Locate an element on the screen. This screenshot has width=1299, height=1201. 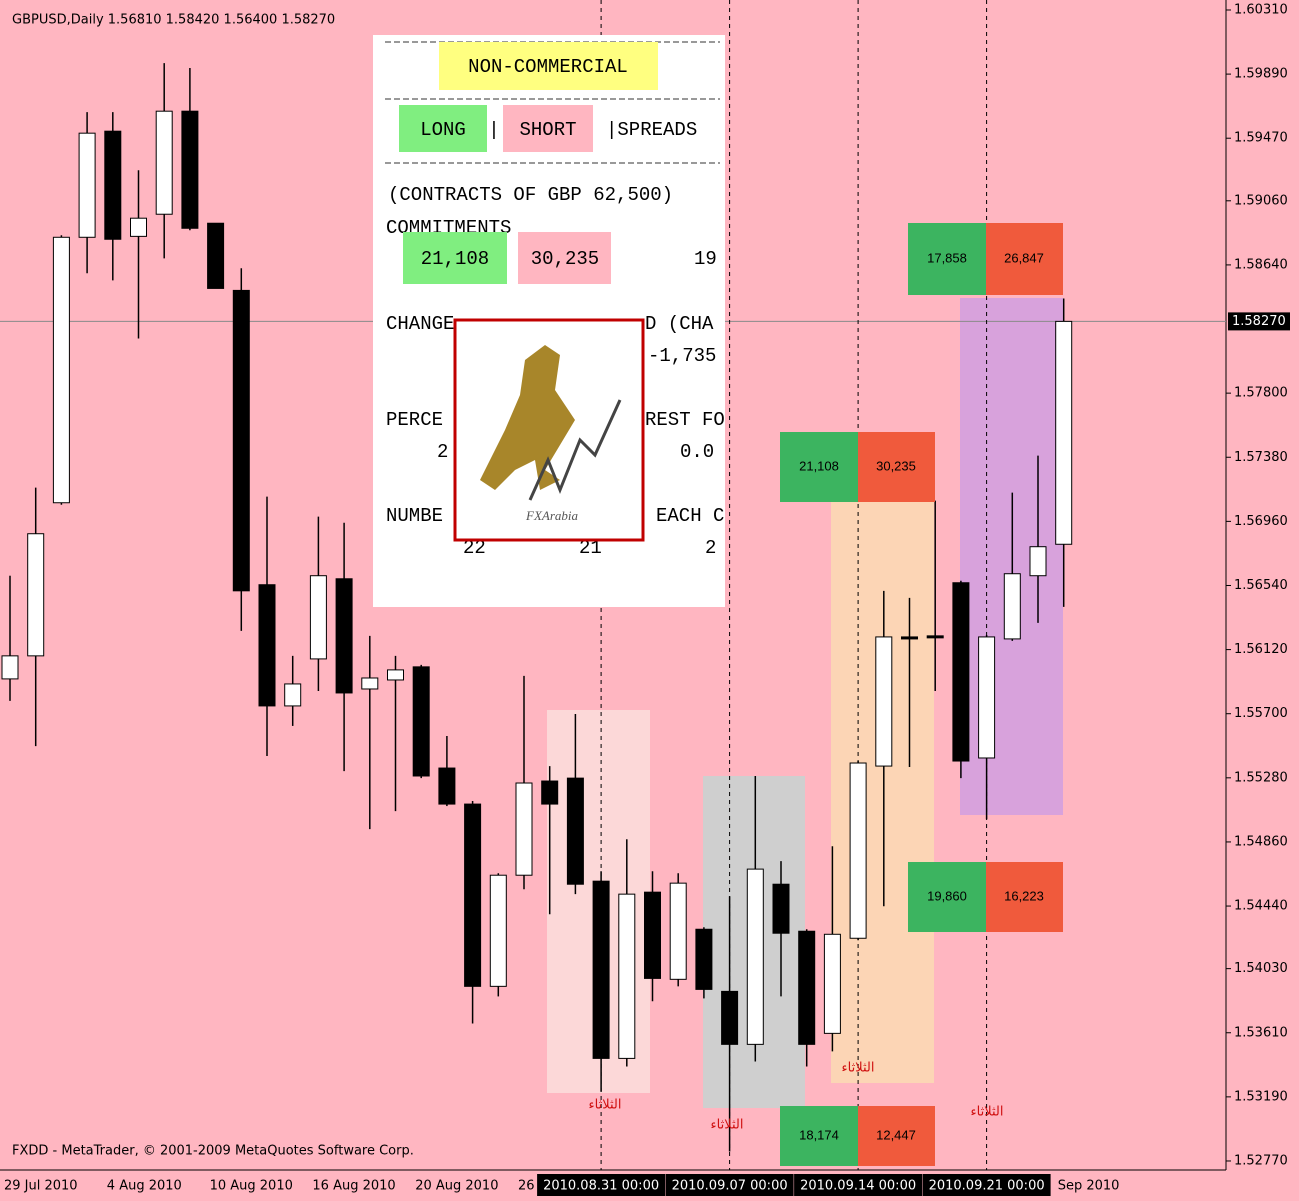
sep: | is located at coordinates (493, 130).